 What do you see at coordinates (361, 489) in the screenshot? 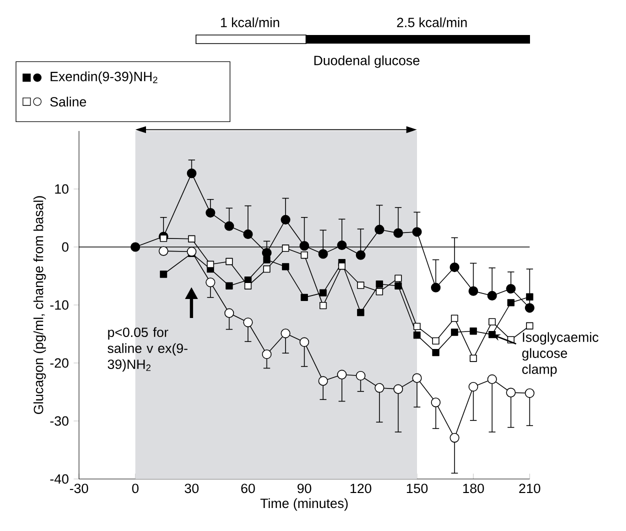
I see `x-tick-label: 120` at bounding box center [361, 489].